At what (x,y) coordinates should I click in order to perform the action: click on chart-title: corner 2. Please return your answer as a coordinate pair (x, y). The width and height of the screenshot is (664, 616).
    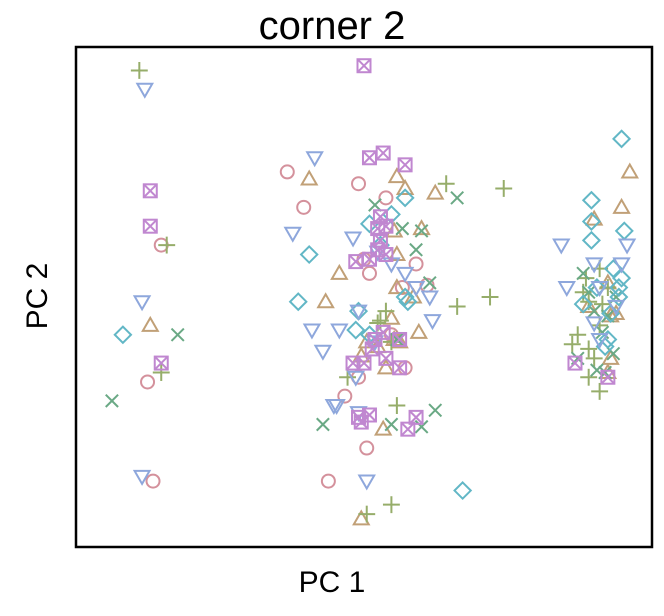
    Looking at the image, I should click on (332, 26).